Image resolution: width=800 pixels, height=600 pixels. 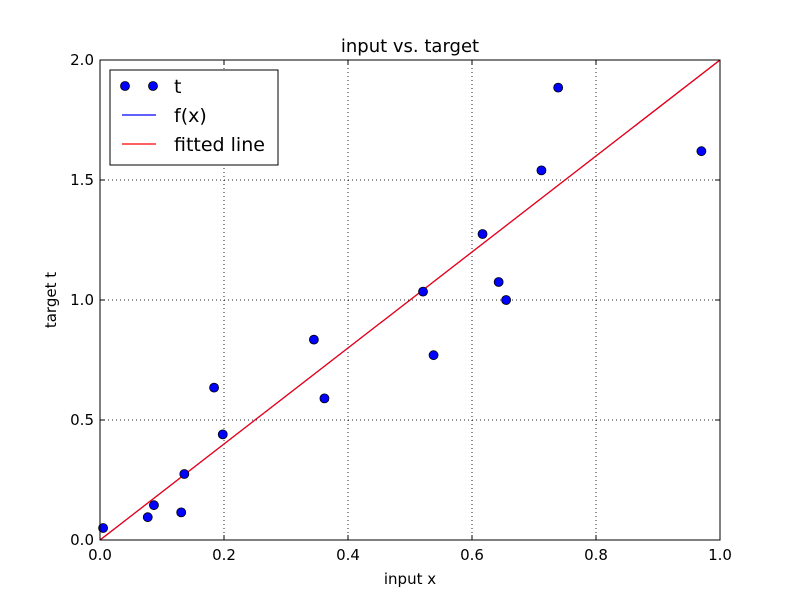 What do you see at coordinates (82, 420) in the screenshot?
I see `y-tick-label: 0.5` at bounding box center [82, 420].